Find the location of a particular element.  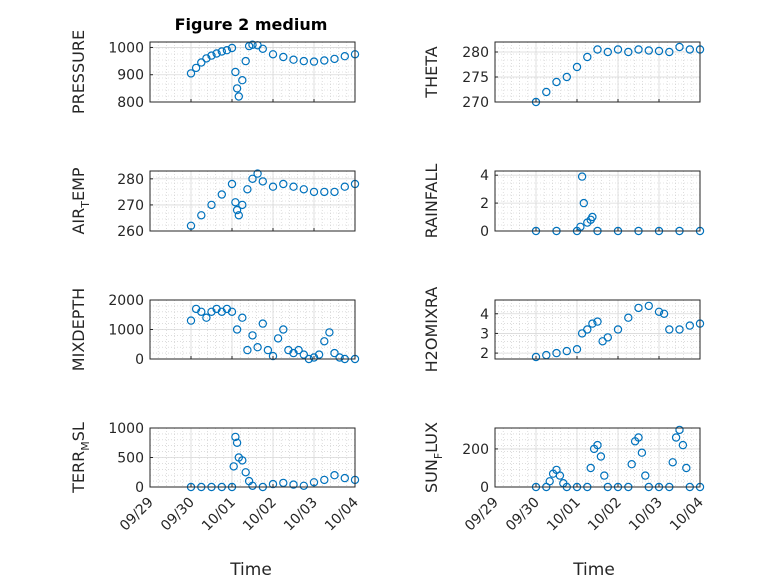

x-tick-label: 10/02 is located at coordinates (605, 515).